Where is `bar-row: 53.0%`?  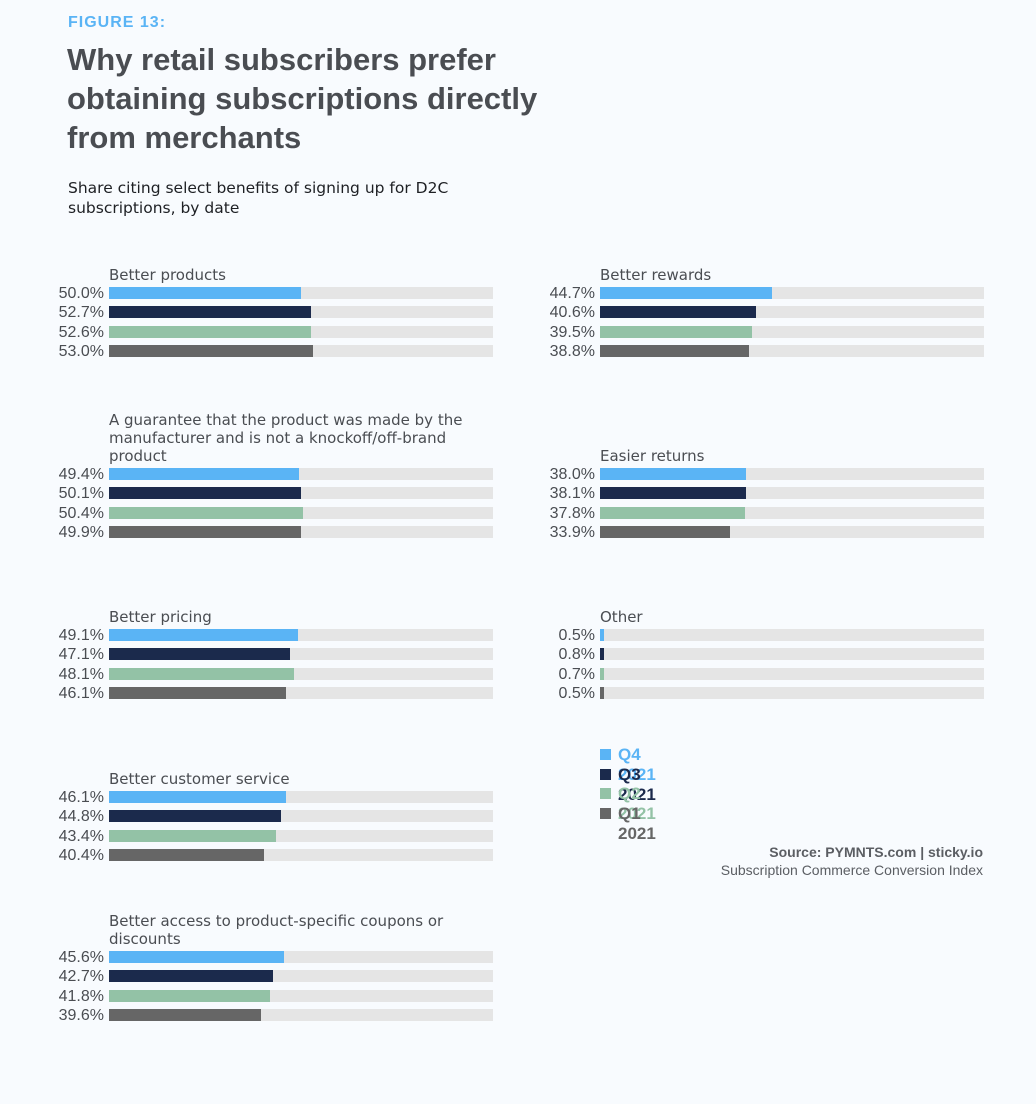 bar-row: 53.0% is located at coordinates (277, 351).